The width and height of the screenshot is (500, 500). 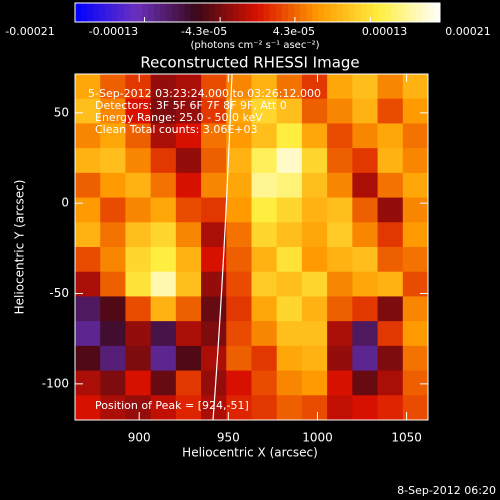 What do you see at coordinates (250, 453) in the screenshot?
I see `x-axis-label: Heliocentric X (arcsec)` at bounding box center [250, 453].